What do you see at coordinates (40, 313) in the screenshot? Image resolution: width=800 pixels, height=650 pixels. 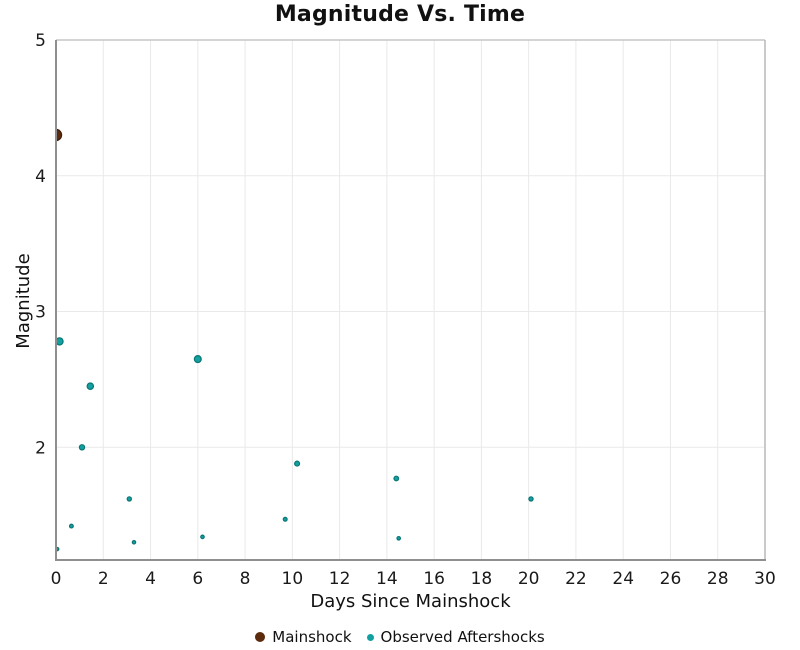 I see `y-tick-label: 3` at bounding box center [40, 313].